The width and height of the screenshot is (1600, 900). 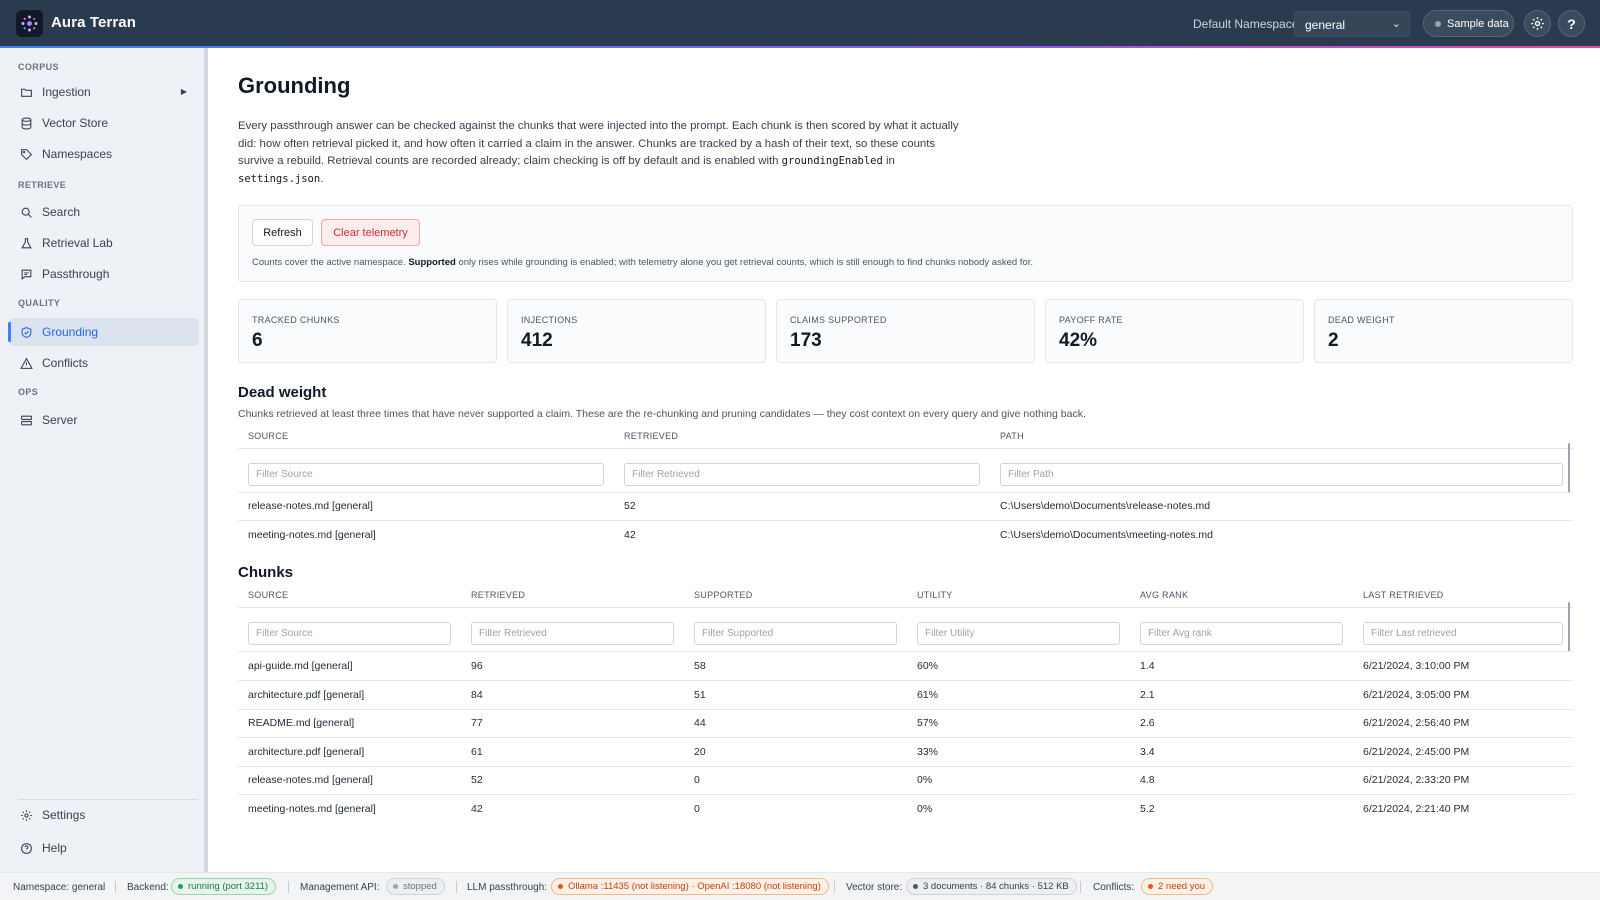 I want to click on intro-code-file: settings.json, so click(x=279, y=178).